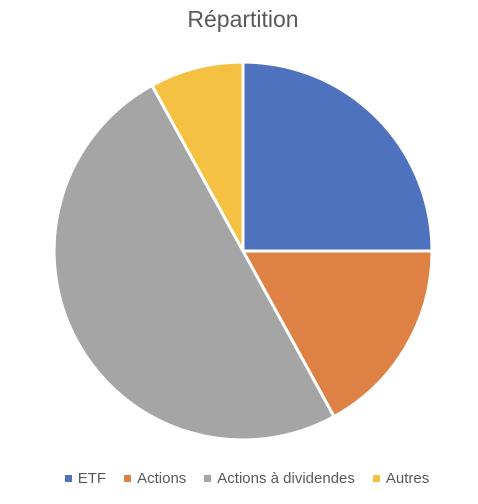 The image size is (478, 504). What do you see at coordinates (243, 19) in the screenshot?
I see `chart-title: Répartition` at bounding box center [243, 19].